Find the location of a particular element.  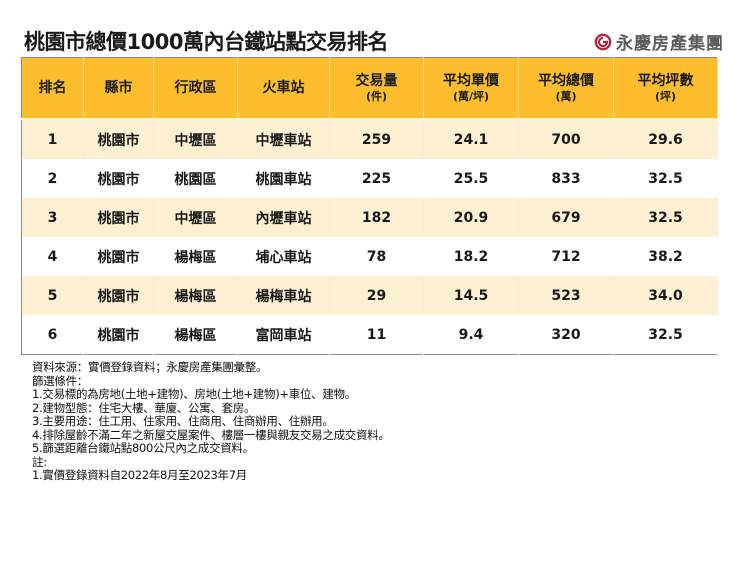

header-rank: 排名 is located at coordinates (52, 88).